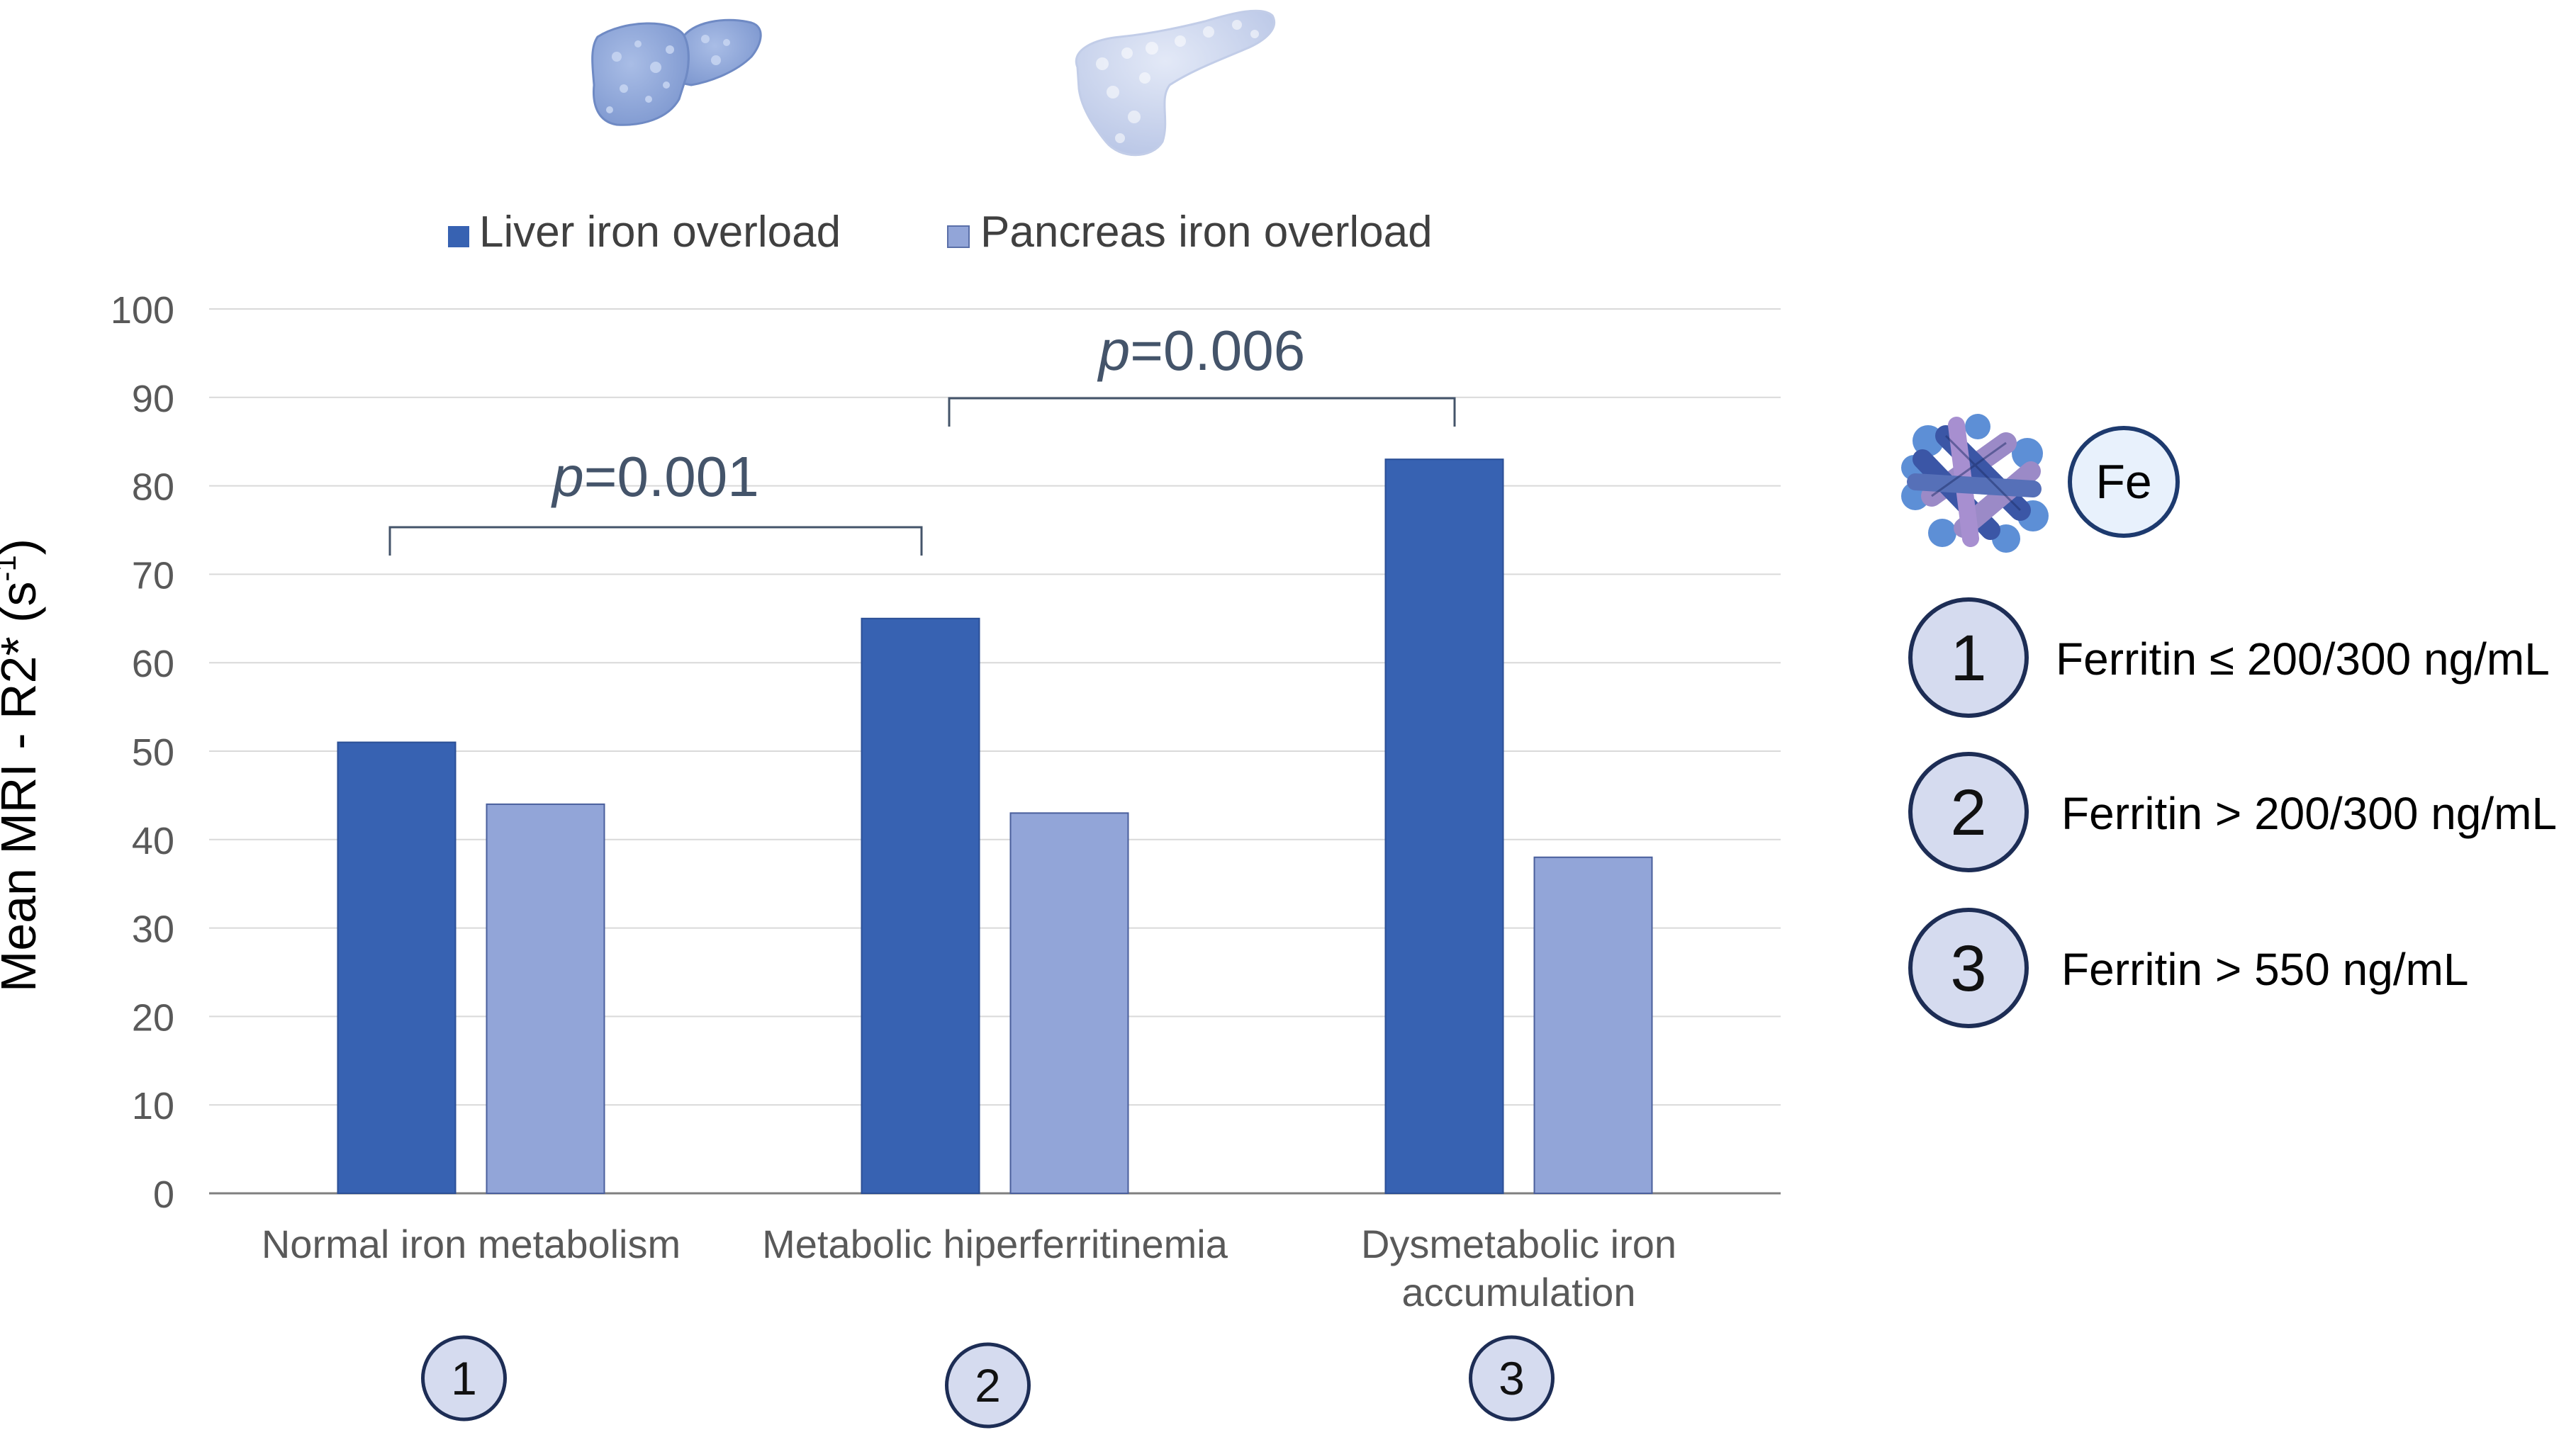 The height and width of the screenshot is (1430, 2576). What do you see at coordinates (11, 568) in the screenshot?
I see `y-axis-title-sup: -1` at bounding box center [11, 568].